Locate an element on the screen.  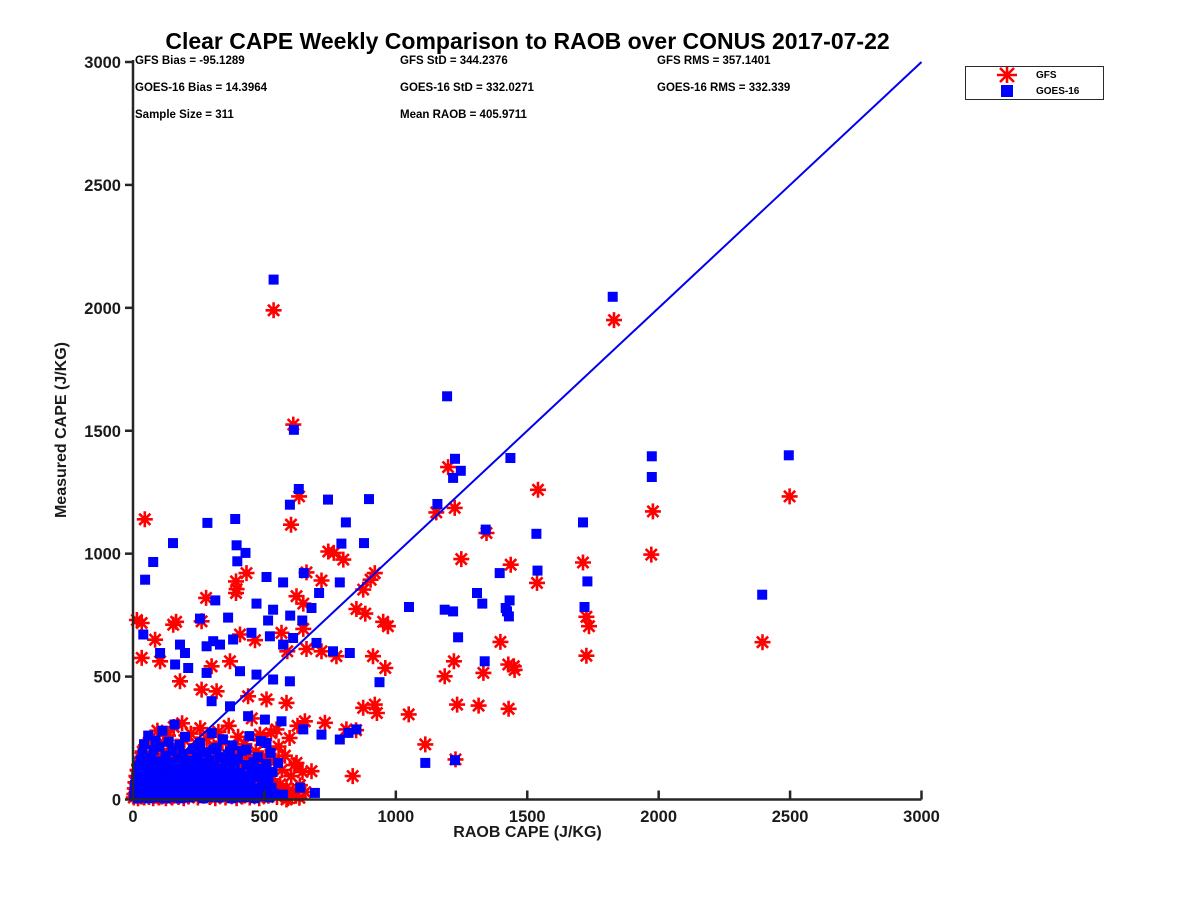
stat-goes-bias: GOES-16 Bias = 14.3964 is located at coordinates (201, 88).